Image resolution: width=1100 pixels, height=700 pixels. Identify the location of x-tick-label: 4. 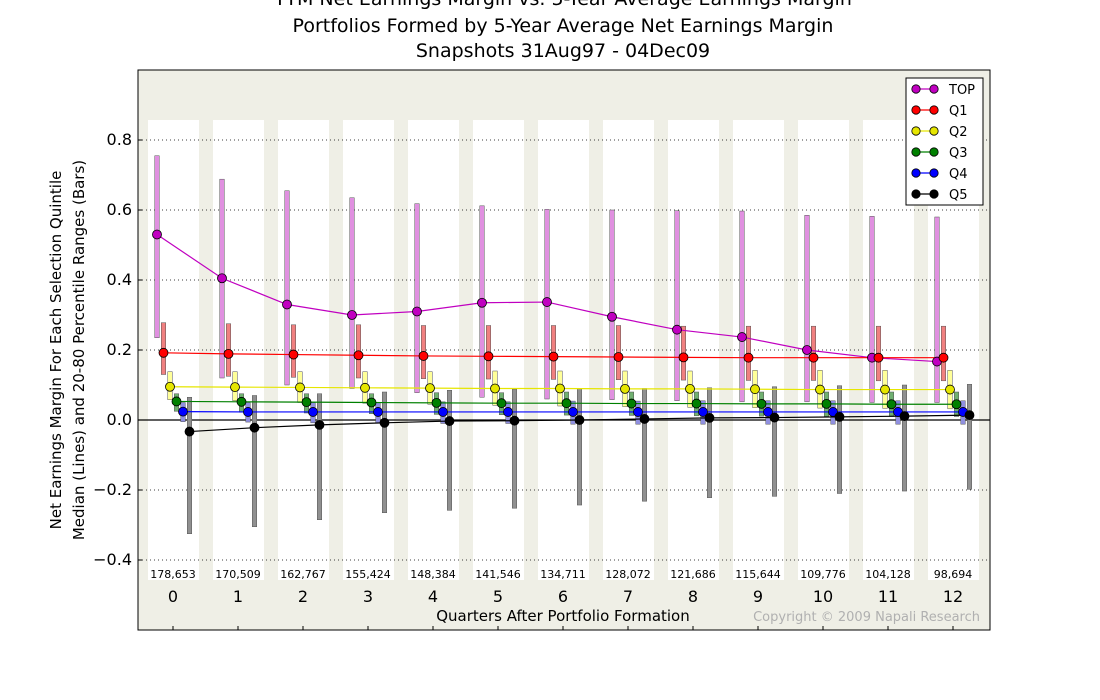
(433, 596).